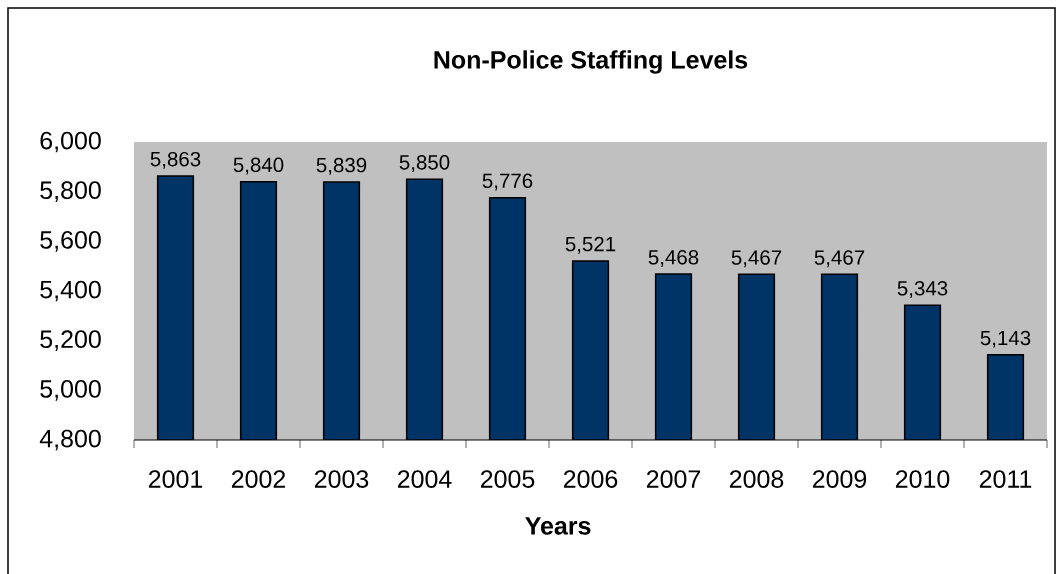 The width and height of the screenshot is (1064, 574). What do you see at coordinates (507, 182) in the screenshot?
I see `data-label: 5,776` at bounding box center [507, 182].